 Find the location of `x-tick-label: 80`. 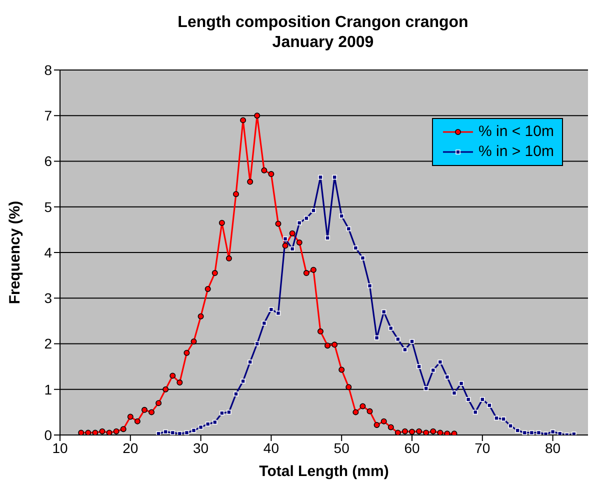

x-tick-label: 80 is located at coordinates (553, 448).